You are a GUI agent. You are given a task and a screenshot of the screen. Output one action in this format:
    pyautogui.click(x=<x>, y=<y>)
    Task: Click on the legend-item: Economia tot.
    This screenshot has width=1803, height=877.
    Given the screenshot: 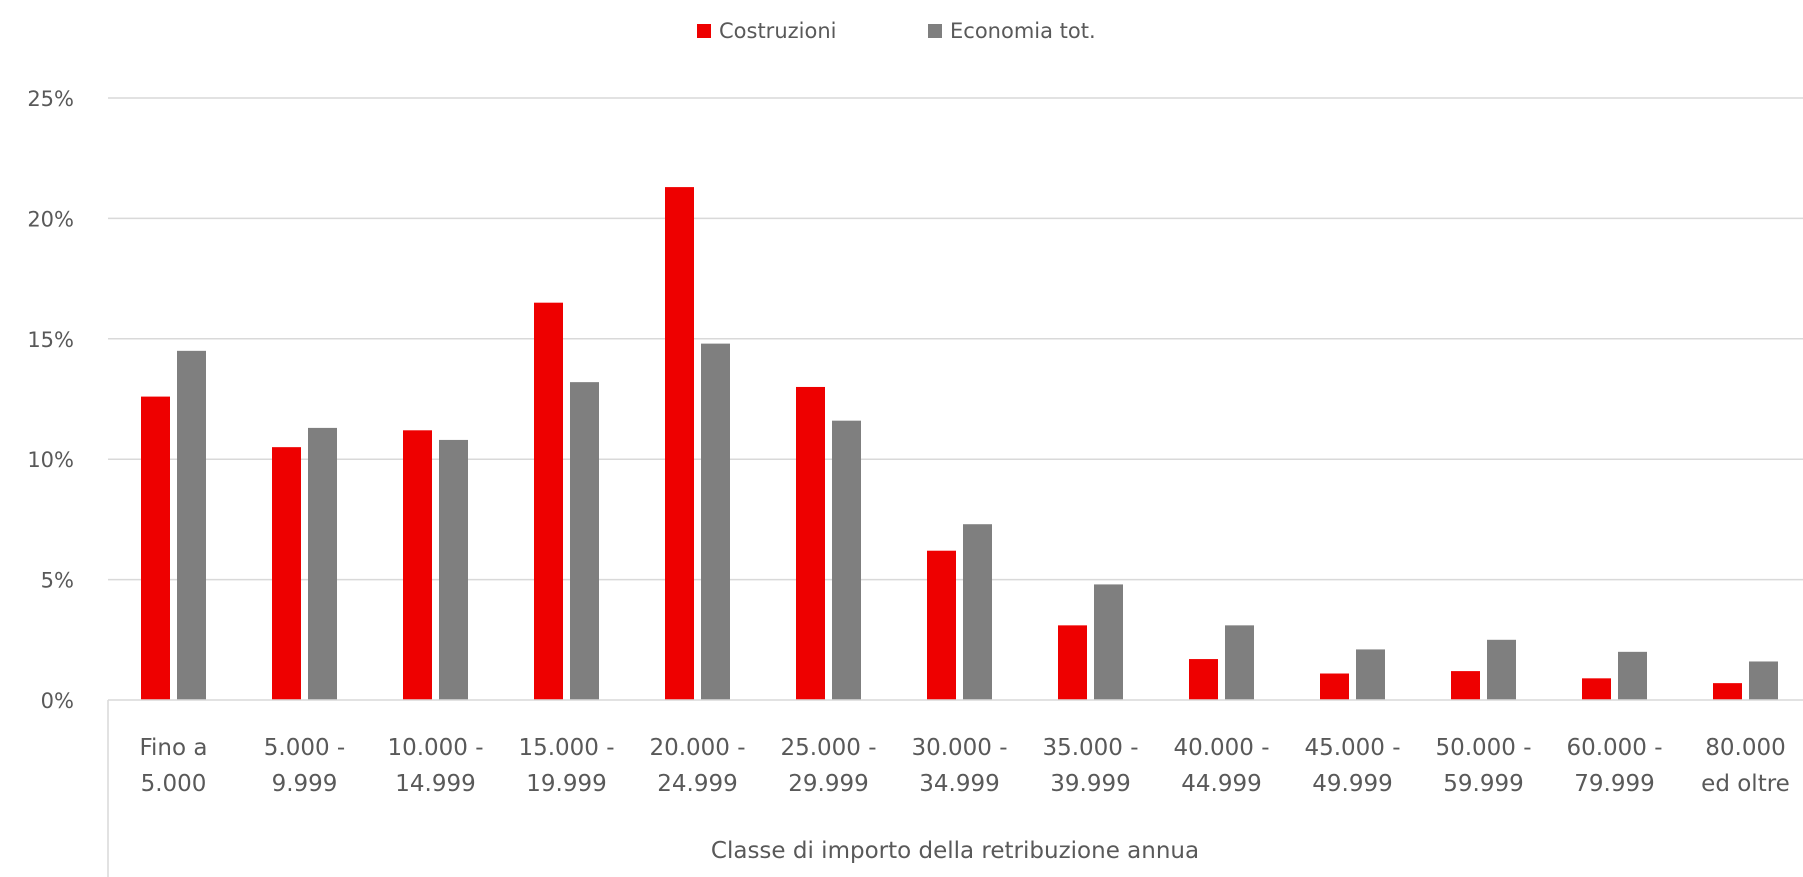 What is the action you would take?
    pyautogui.click(x=1012, y=31)
    